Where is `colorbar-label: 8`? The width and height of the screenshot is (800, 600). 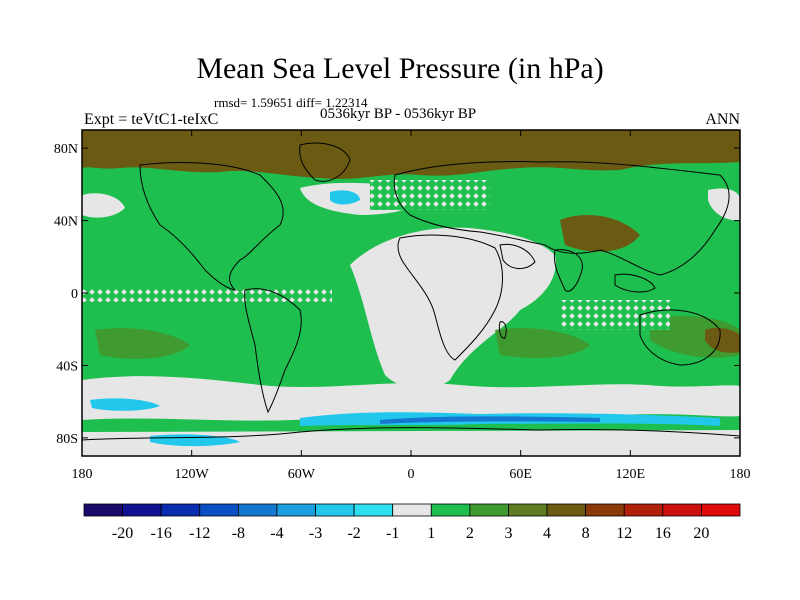
colorbar-label: 8 is located at coordinates (586, 533).